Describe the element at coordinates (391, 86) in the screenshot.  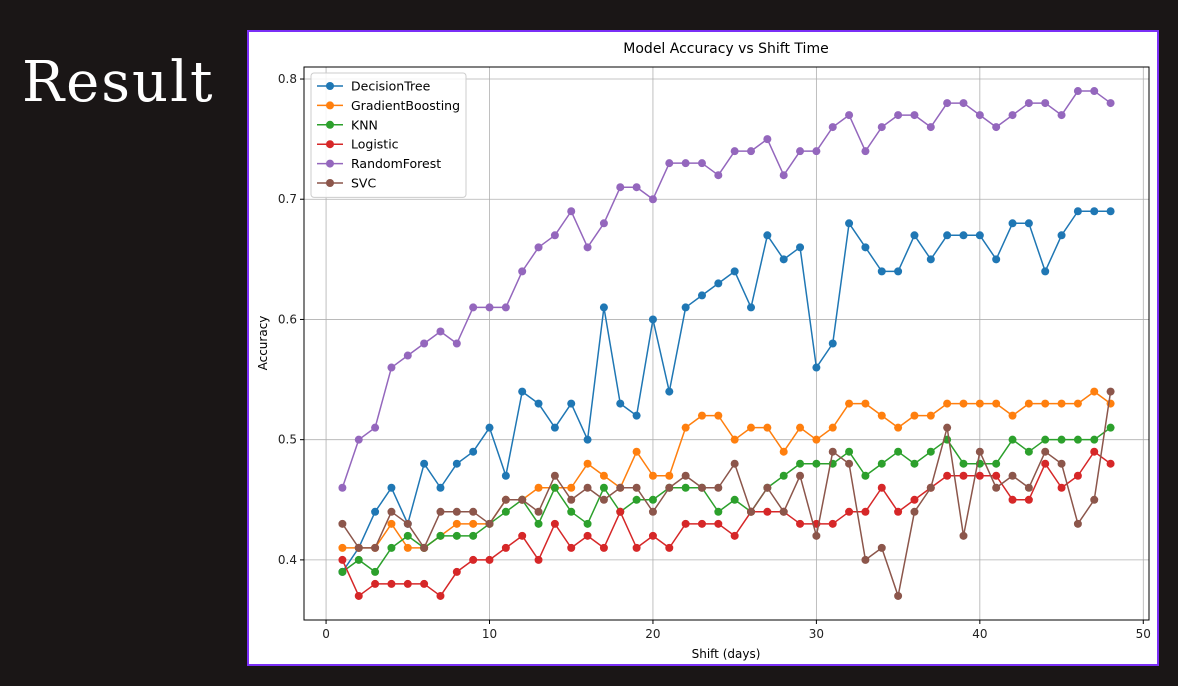
I see `legend-label-decisiontree: DecisionTree` at that location.